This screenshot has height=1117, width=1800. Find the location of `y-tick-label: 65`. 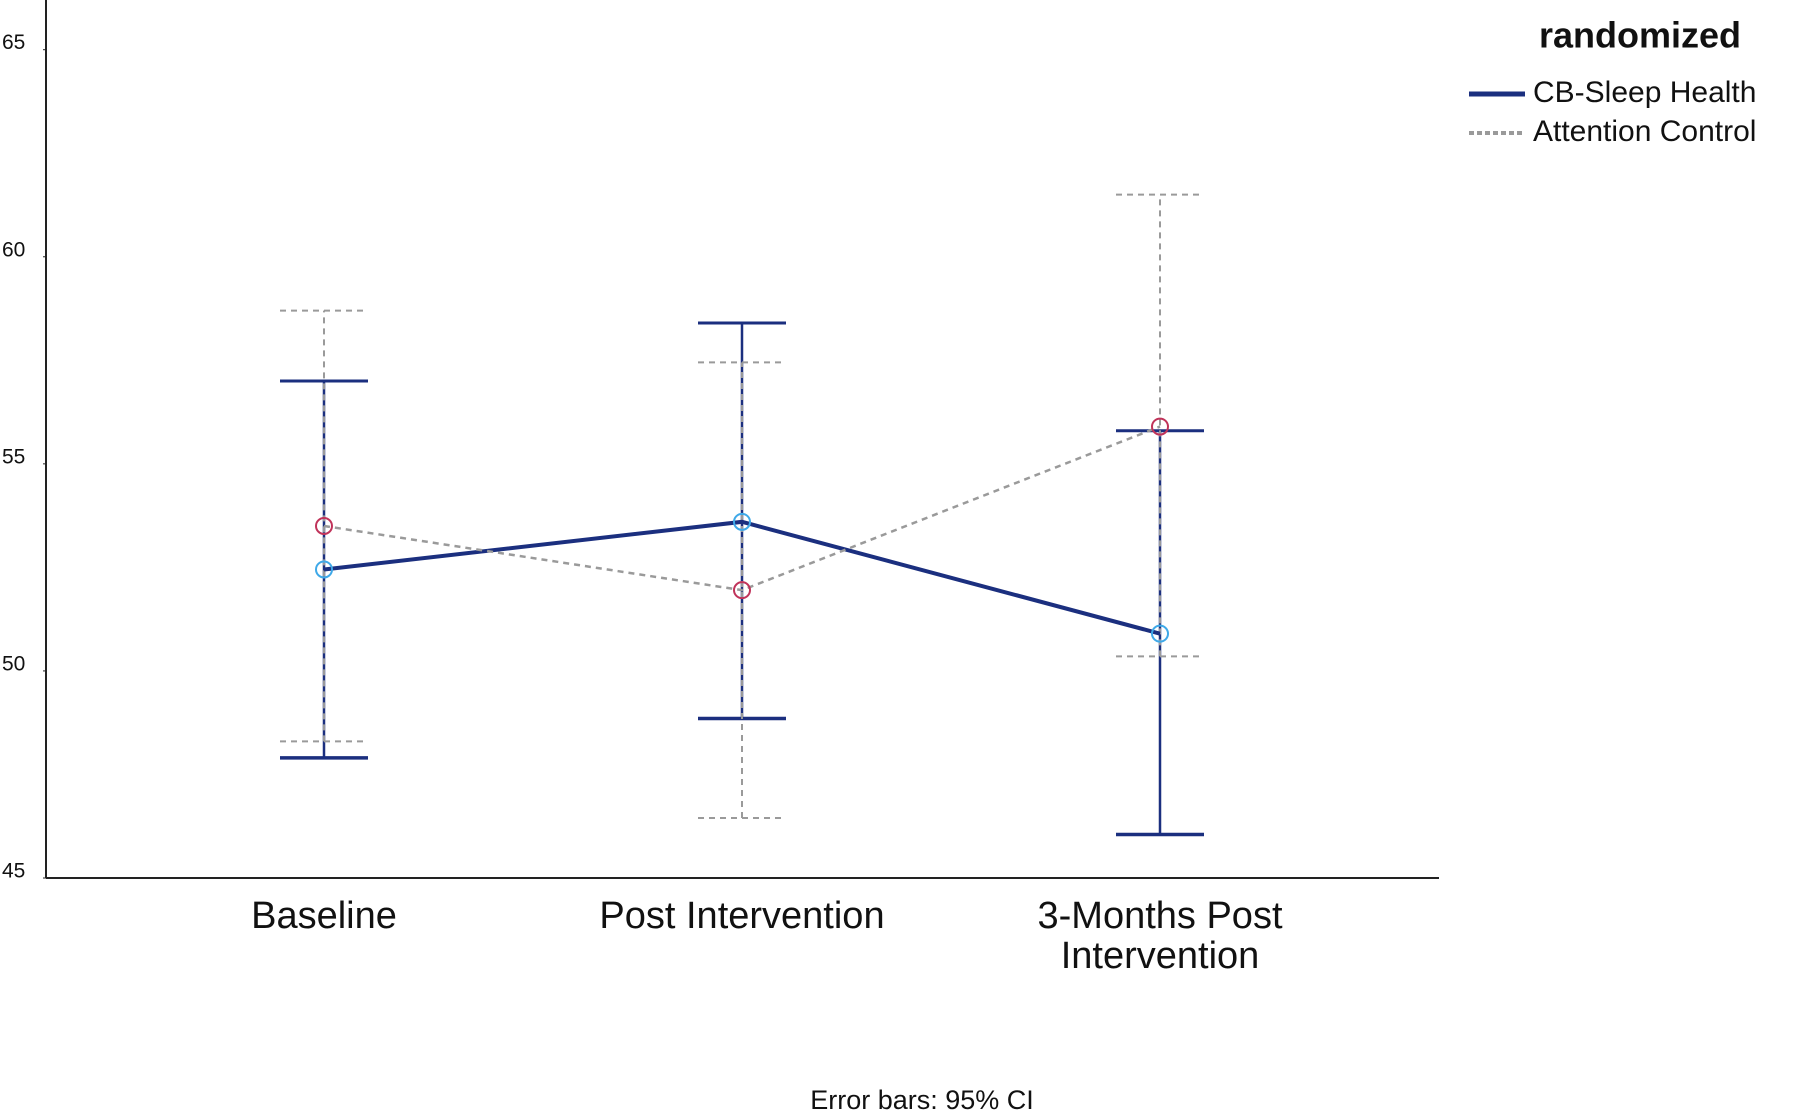

y-tick-label: 65 is located at coordinates (13, 42).